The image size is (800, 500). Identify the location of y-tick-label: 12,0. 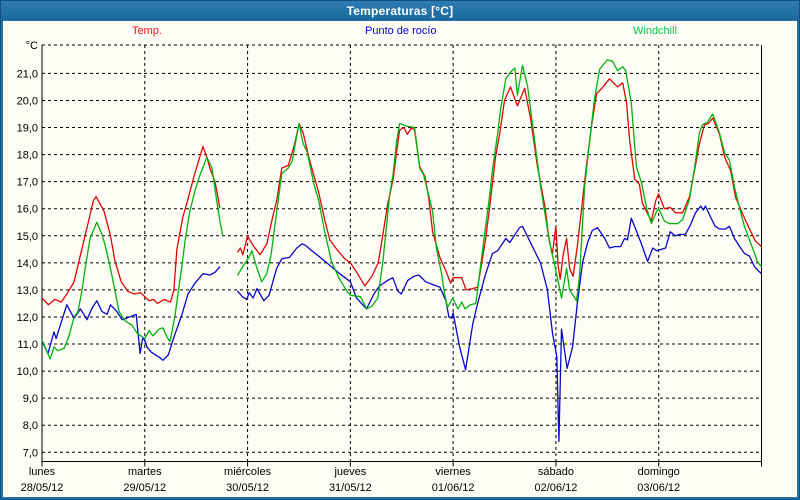
(27, 318).